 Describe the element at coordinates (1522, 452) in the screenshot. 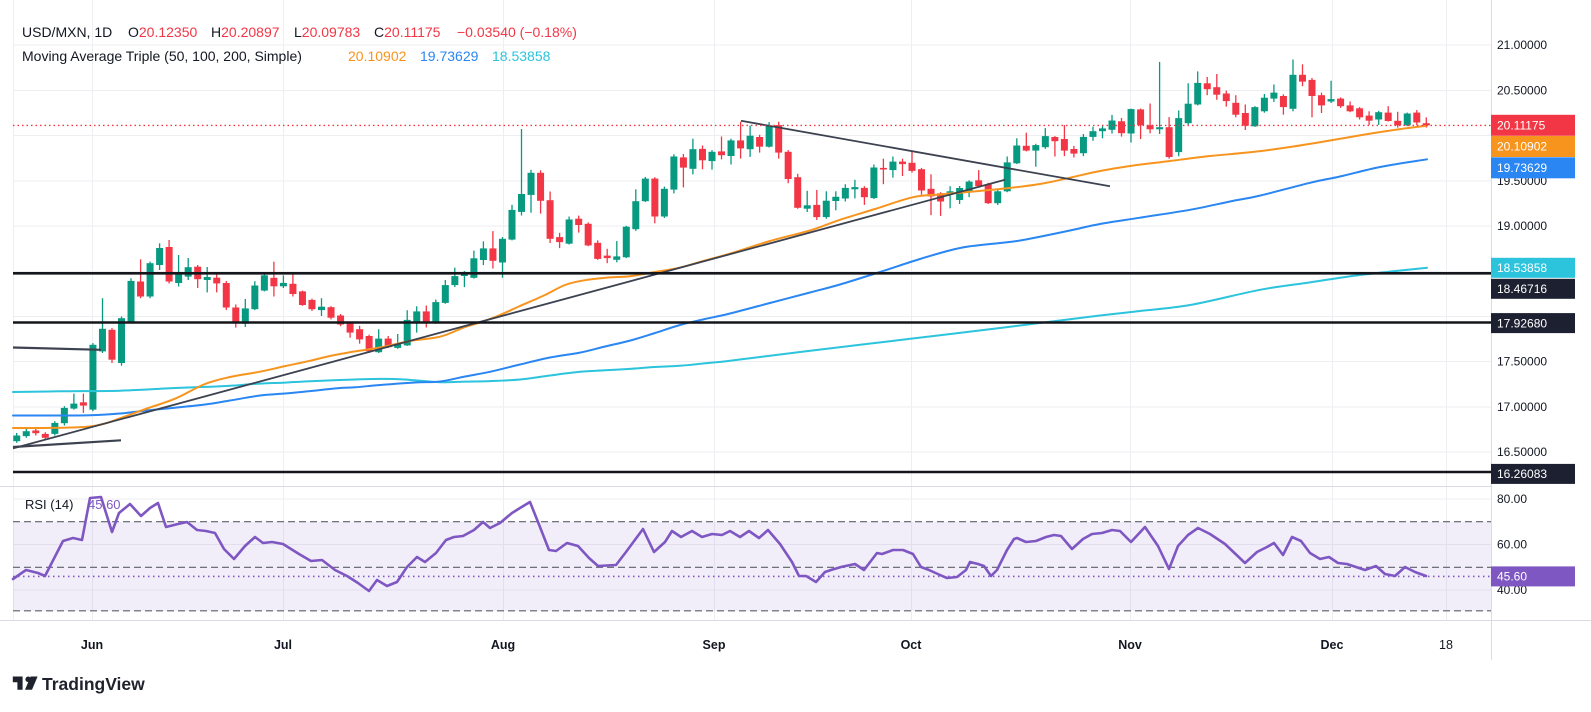

I see `svg-text: 16.50000` at that location.